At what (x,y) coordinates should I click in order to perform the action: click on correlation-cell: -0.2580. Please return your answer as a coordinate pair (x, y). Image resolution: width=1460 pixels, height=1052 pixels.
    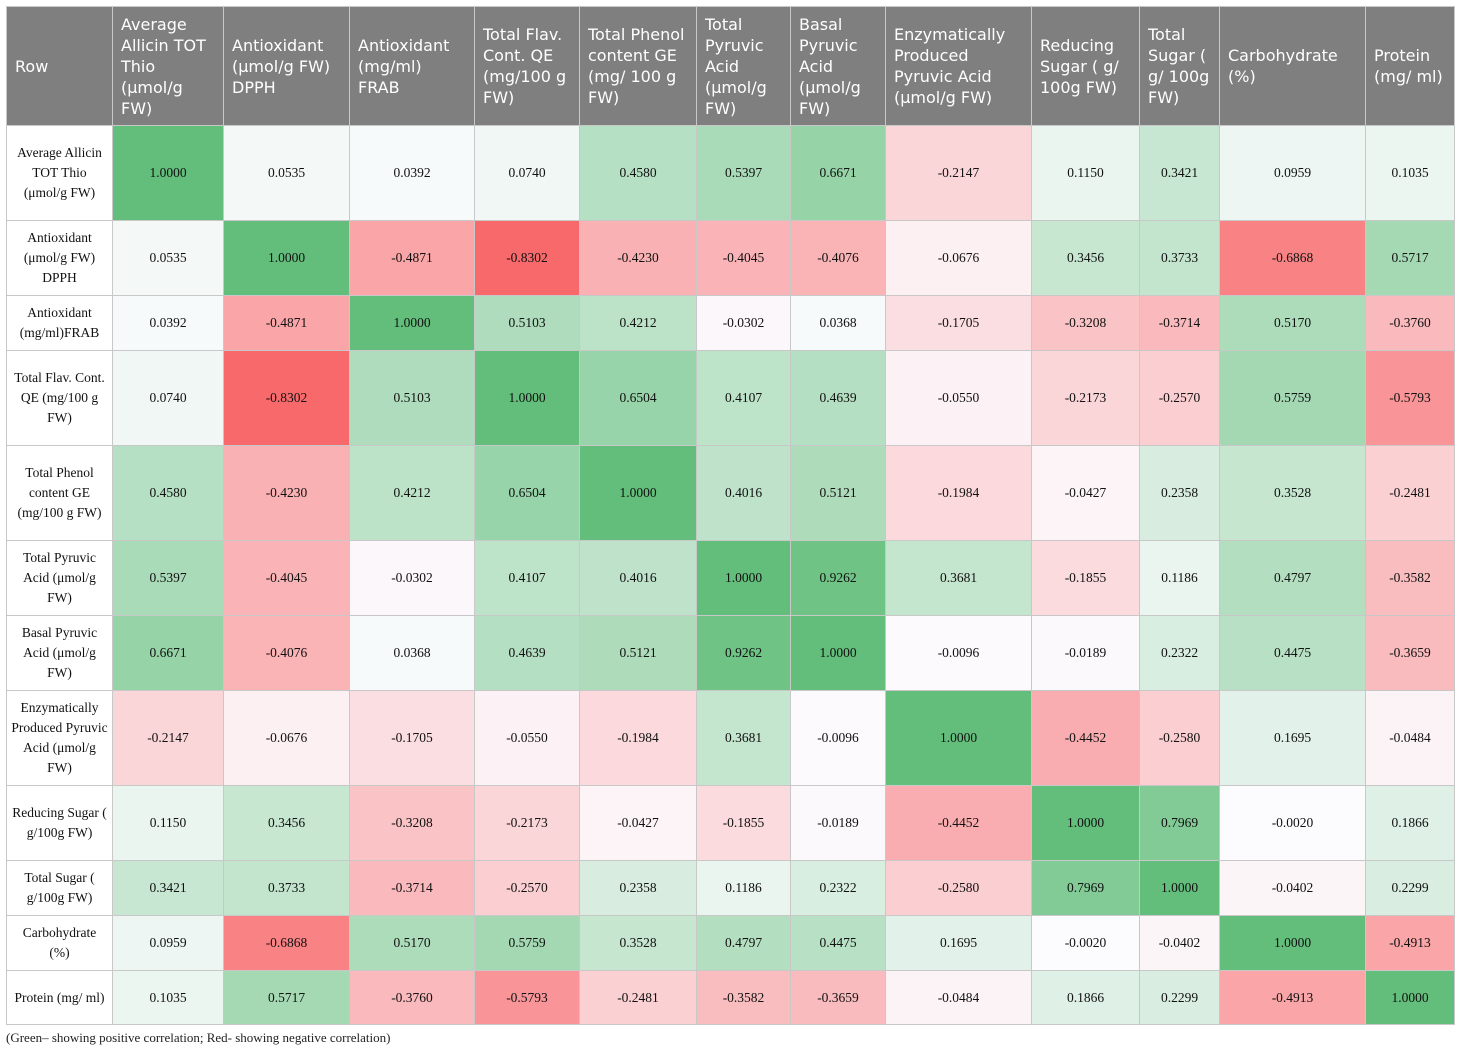
    Looking at the image, I should click on (958, 888).